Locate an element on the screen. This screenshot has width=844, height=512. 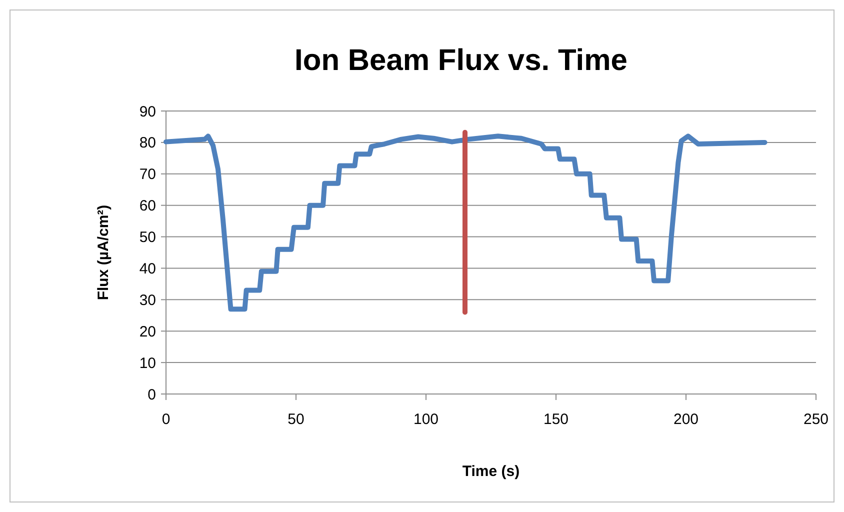
y-tick-label: 50 is located at coordinates (147, 237).